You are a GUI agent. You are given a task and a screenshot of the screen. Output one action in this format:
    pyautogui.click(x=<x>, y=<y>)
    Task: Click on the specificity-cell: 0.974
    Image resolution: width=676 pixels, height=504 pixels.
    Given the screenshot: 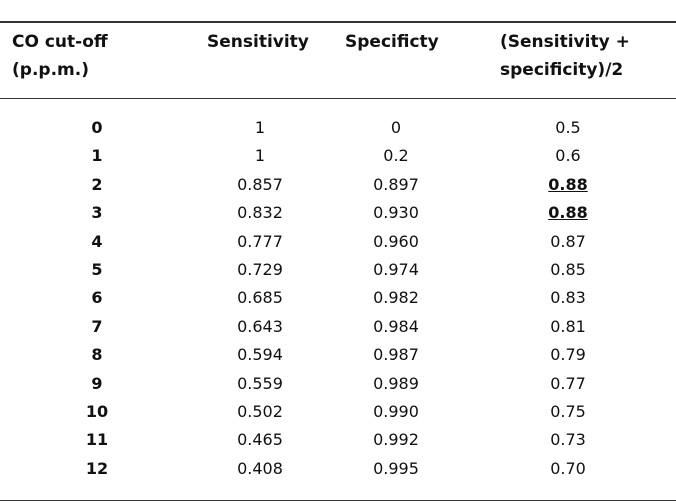 What is the action you would take?
    pyautogui.click(x=396, y=269)
    